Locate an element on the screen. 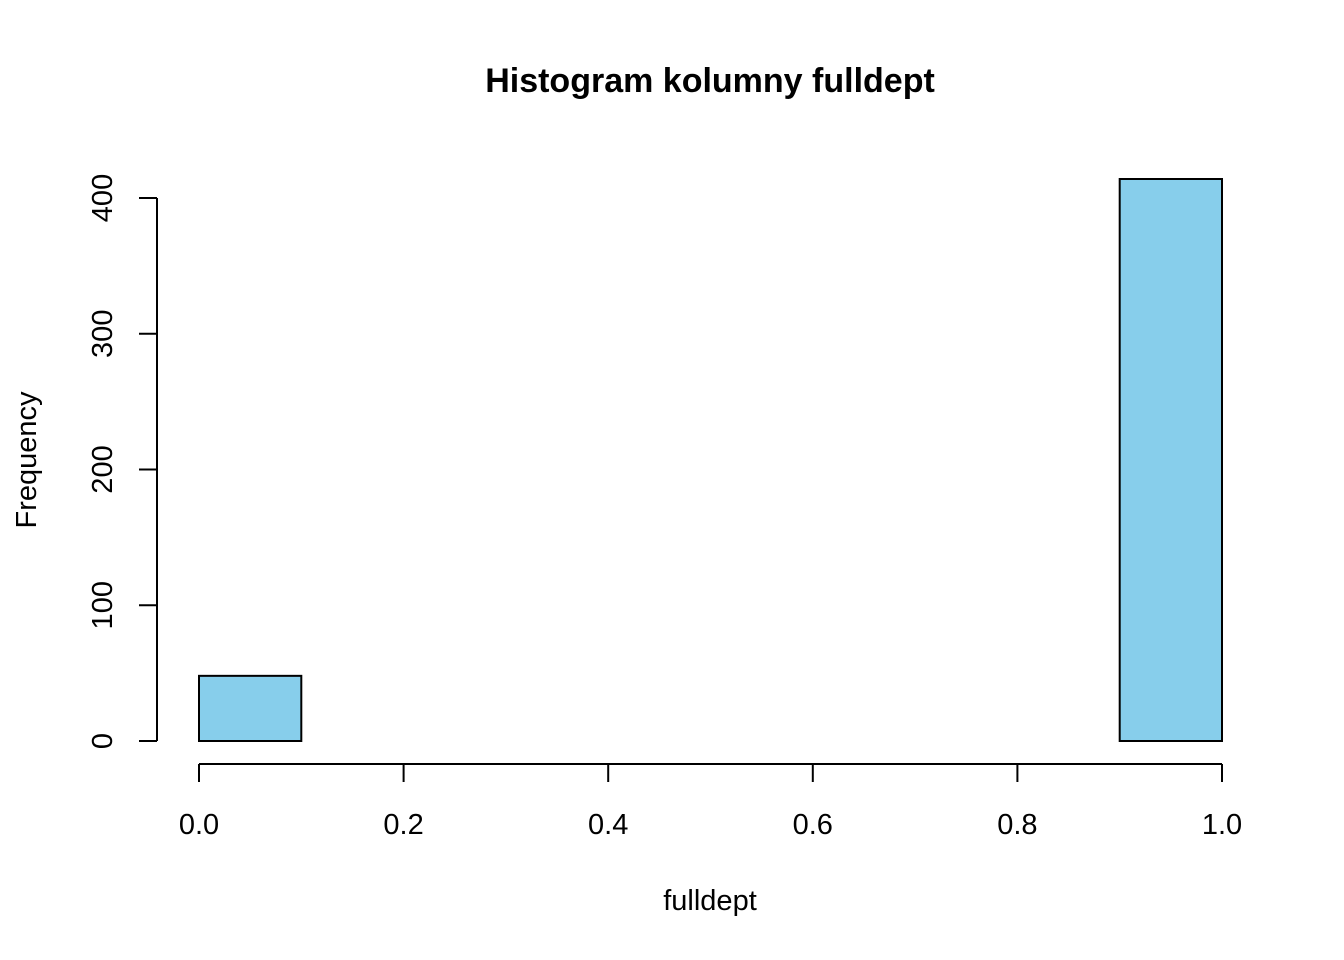 Image resolution: width=1344 pixels, height=960 pixels. x-tick-label: 1.0 is located at coordinates (1222, 825).